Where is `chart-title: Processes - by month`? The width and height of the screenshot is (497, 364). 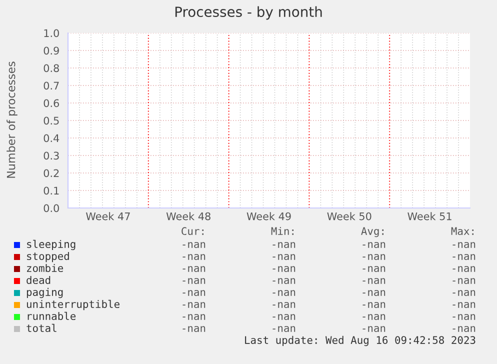
chart-title: Processes - by month is located at coordinates (248, 13).